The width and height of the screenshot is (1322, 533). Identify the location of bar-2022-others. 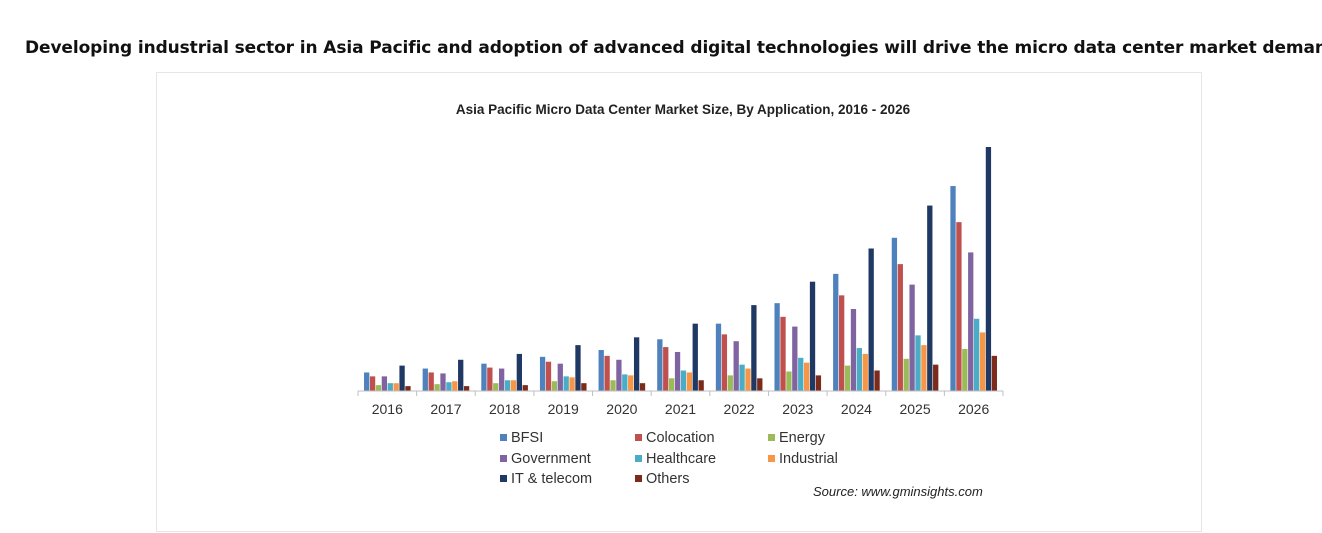
(760, 384).